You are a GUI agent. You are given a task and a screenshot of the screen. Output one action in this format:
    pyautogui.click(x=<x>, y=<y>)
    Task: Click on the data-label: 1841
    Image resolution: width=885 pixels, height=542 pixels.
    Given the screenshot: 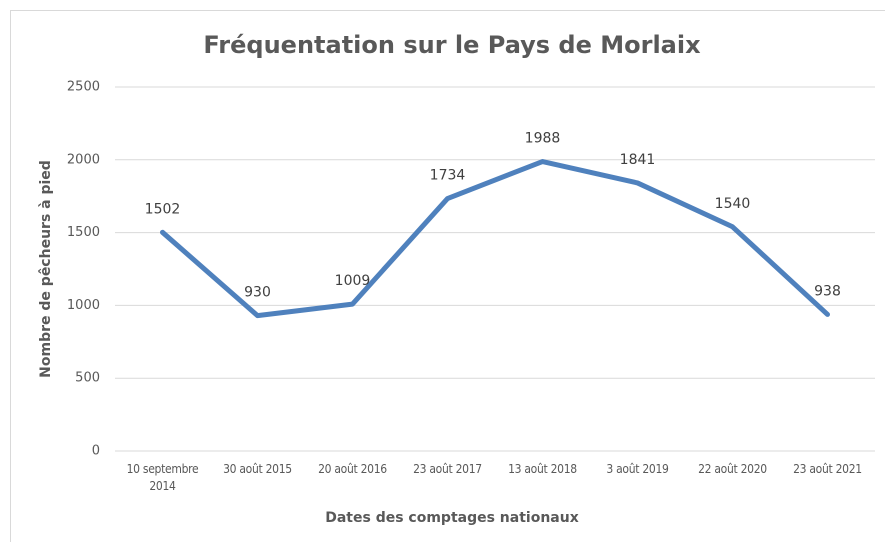 What is the action you would take?
    pyautogui.click(x=638, y=160)
    